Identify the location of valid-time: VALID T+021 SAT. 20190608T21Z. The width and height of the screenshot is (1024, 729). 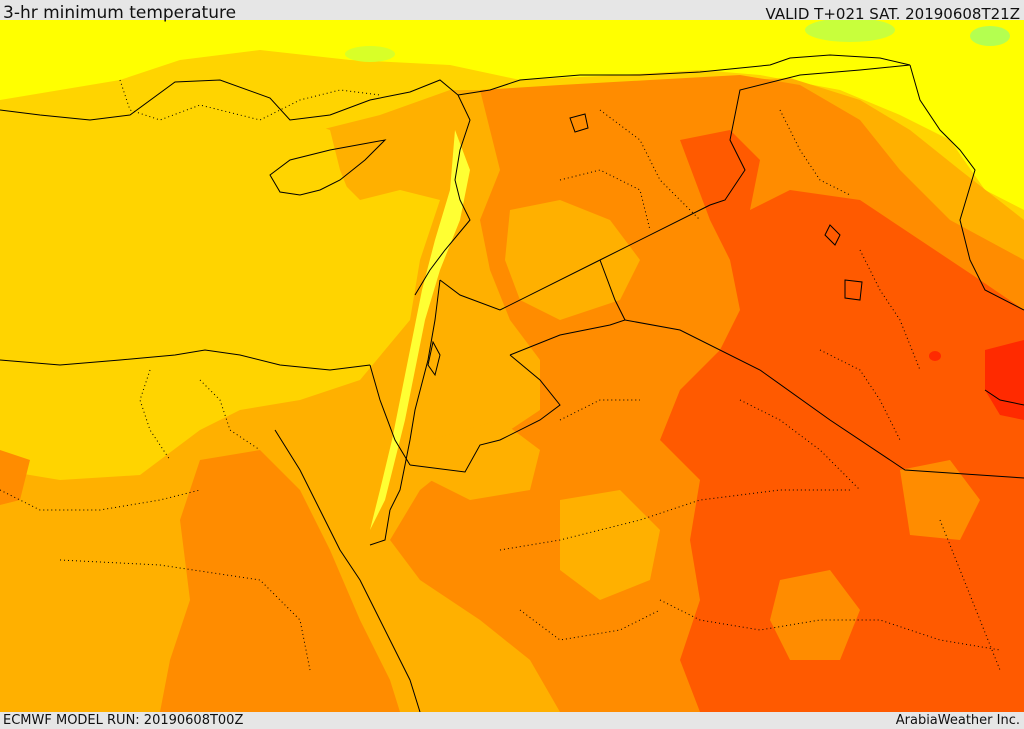
(892, 14).